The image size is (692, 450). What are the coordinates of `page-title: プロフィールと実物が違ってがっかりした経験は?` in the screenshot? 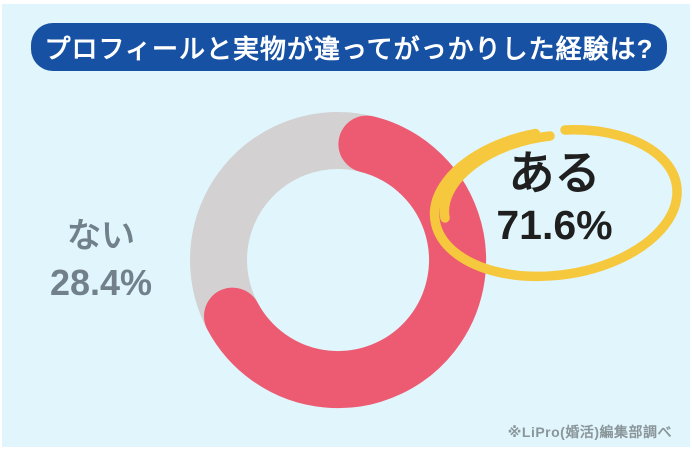 It's located at (349, 48).